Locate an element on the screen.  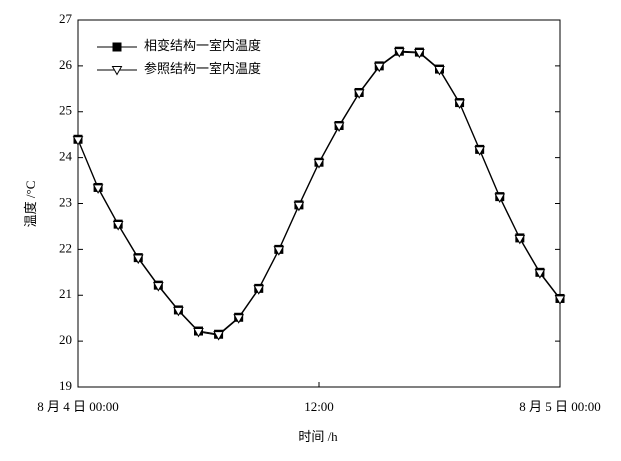
legend-label: 参照结构一室内温度 is located at coordinates (202, 68).